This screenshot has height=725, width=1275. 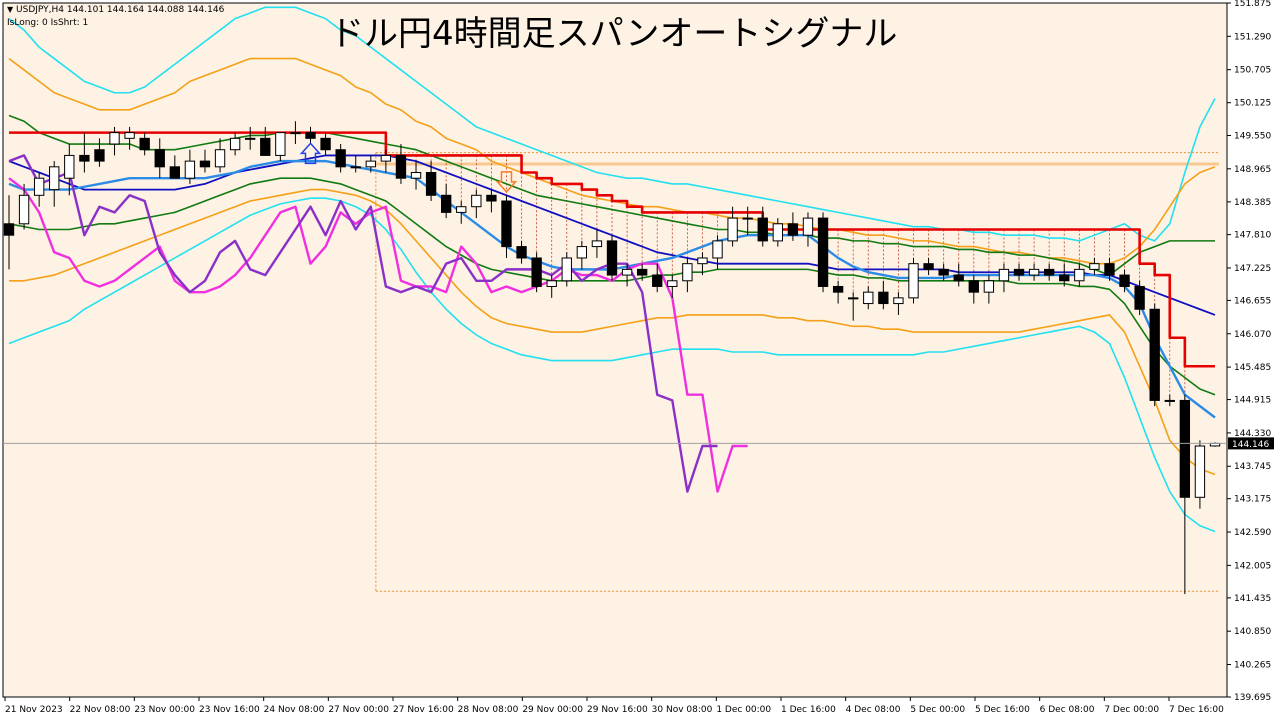 I want to click on y-tick-label: 144.915, so click(x=1252, y=401).